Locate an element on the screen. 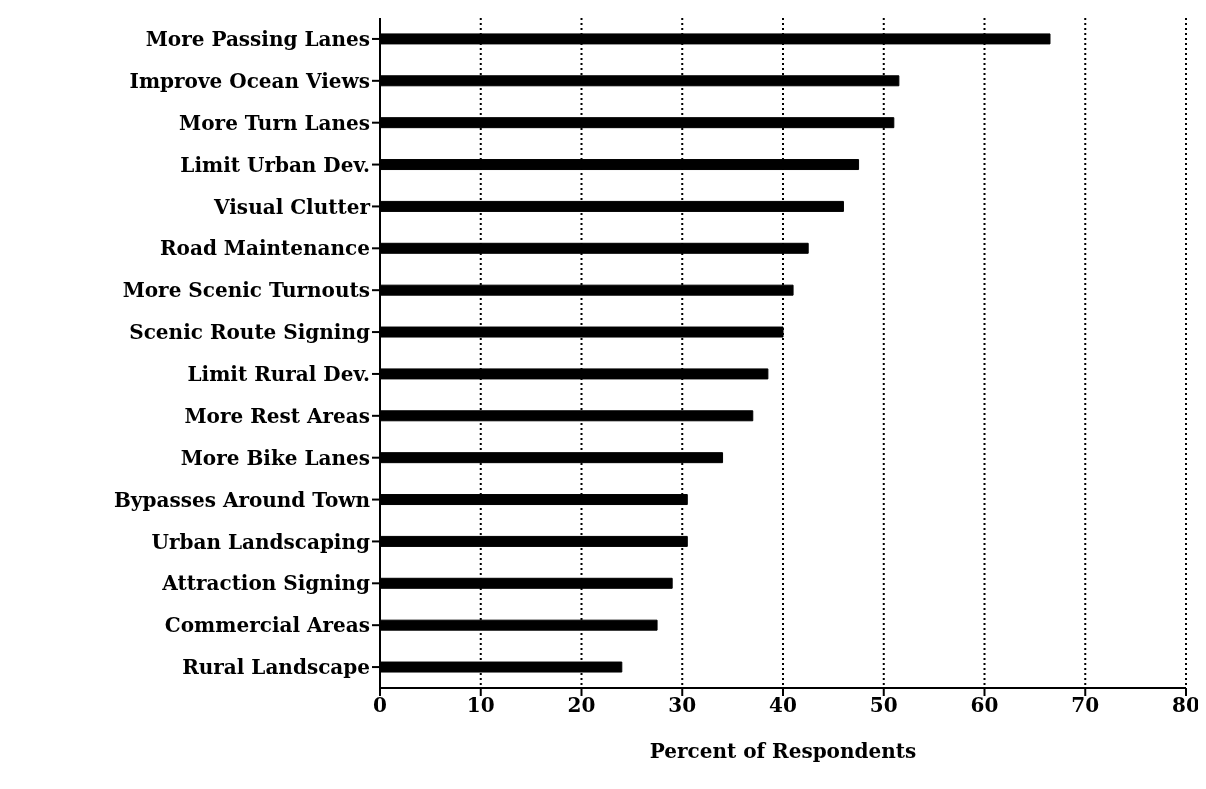 This screenshot has height=789, width=1206. y-tick-label: More Bike Lanes is located at coordinates (275, 457).